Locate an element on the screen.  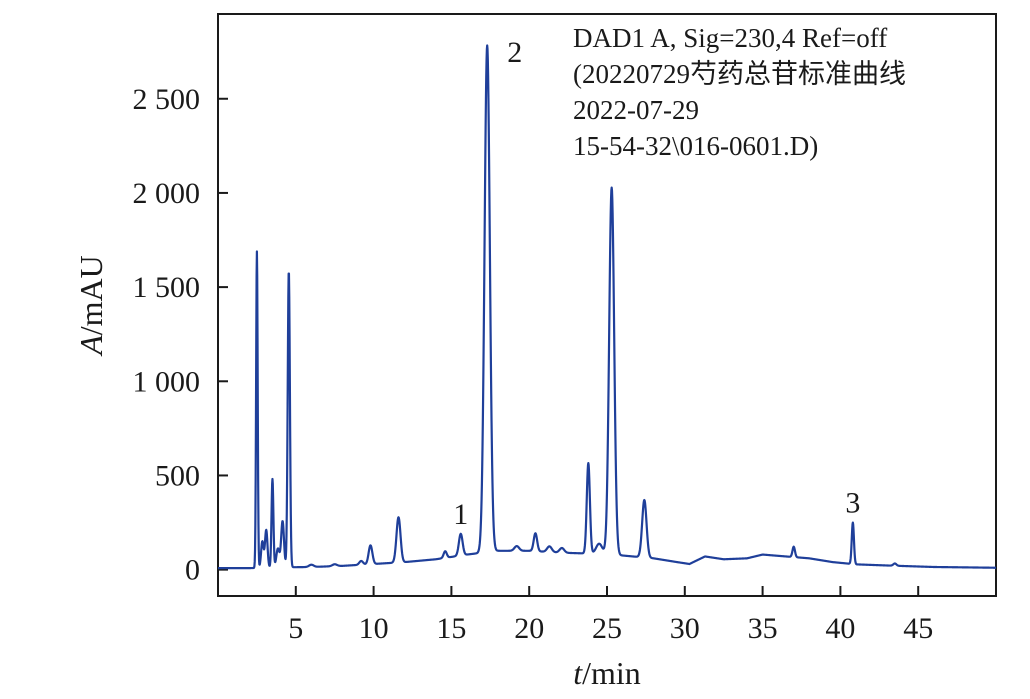
annotation-line: 2022-07-29 is located at coordinates (636, 110).